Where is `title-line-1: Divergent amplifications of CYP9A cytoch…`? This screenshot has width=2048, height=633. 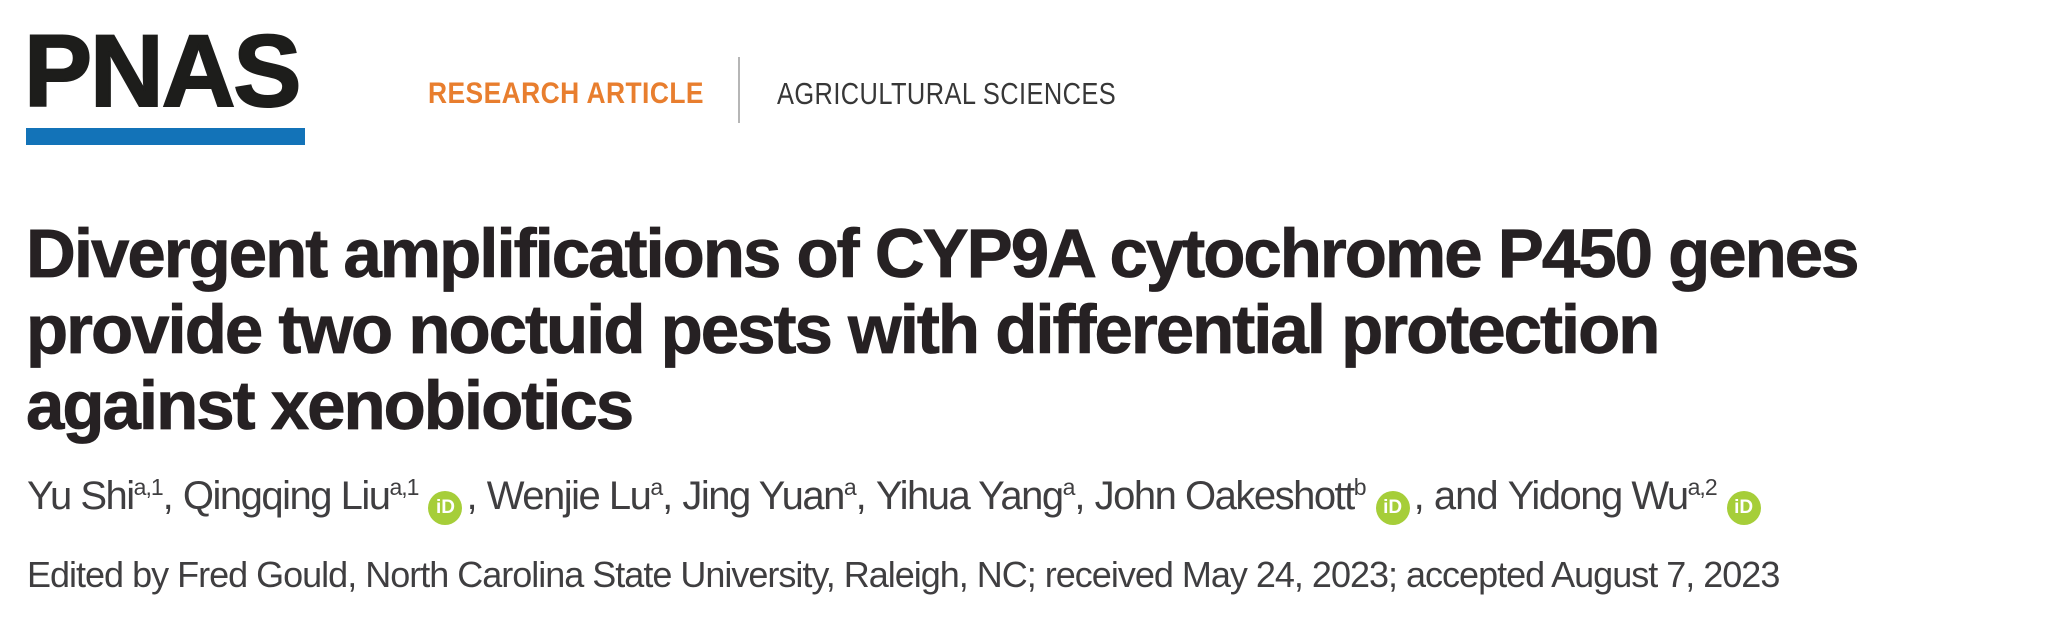
title-line-1: Divergent amplifications of CYP9A cytoch… is located at coordinates (943, 253).